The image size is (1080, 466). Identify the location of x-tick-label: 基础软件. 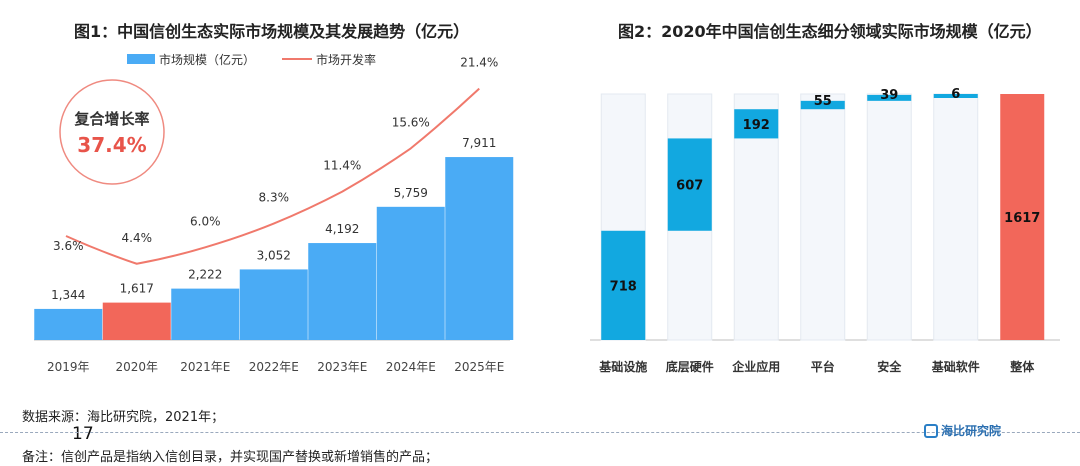
(955, 366).